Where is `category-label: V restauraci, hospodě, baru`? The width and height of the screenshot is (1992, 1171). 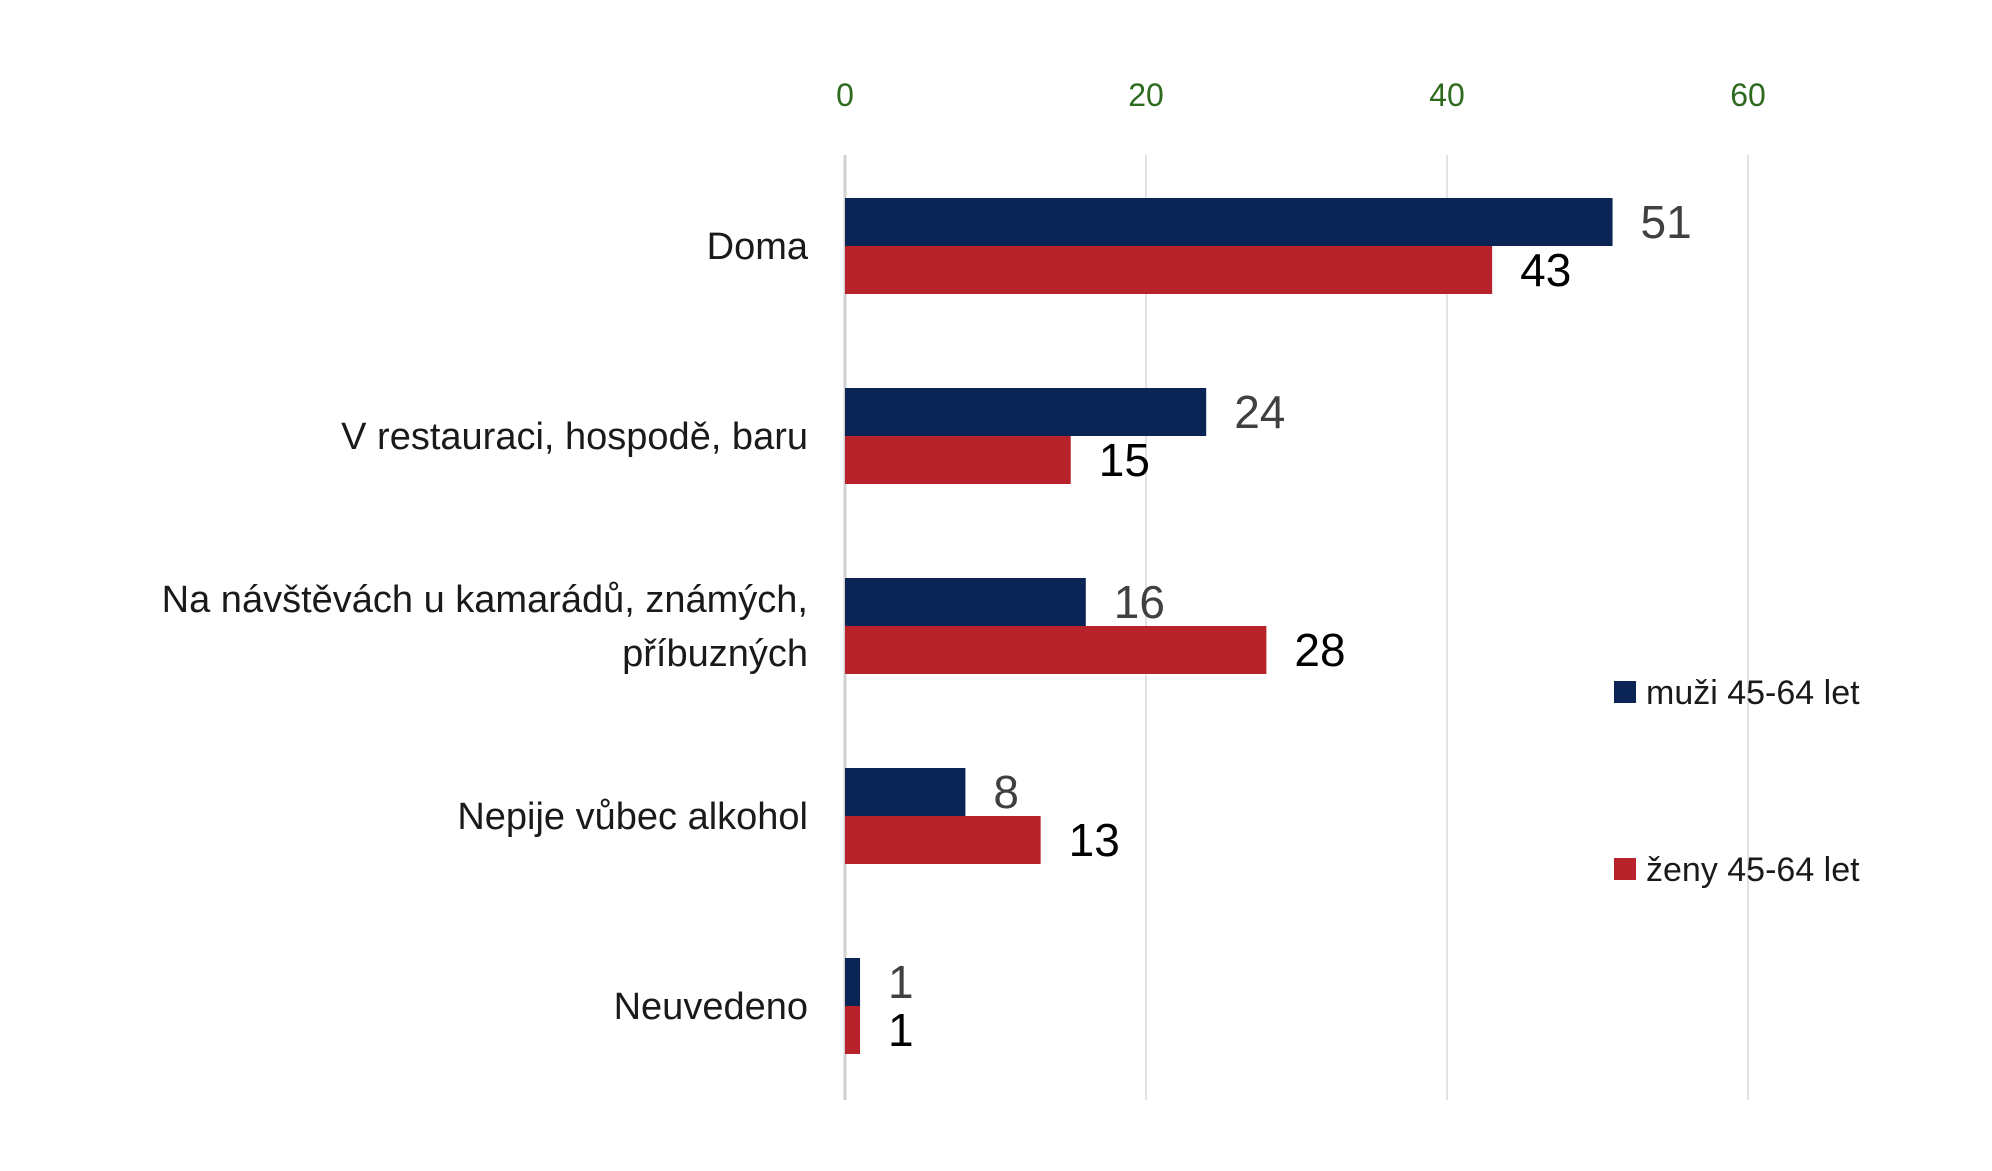 category-label: V restauraci, hospodě, baru is located at coordinates (574, 437).